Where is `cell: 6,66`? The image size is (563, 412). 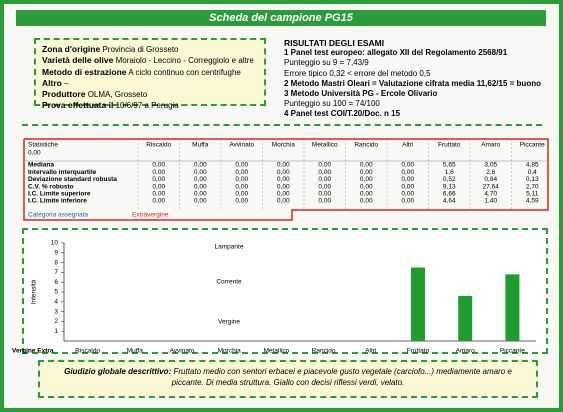 cell: 6,66 is located at coordinates (449, 194).